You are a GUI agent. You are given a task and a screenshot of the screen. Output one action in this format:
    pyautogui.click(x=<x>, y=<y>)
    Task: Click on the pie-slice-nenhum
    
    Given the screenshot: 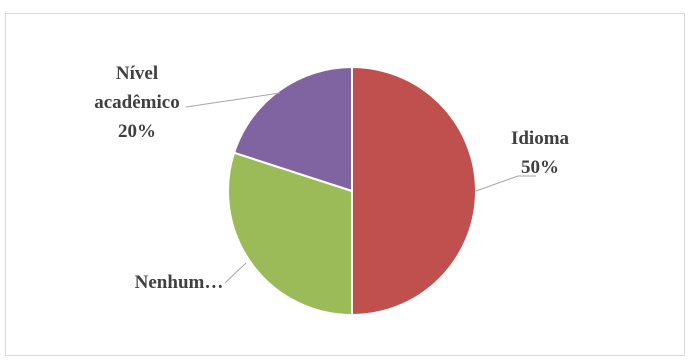 What is the action you would take?
    pyautogui.click(x=290, y=234)
    